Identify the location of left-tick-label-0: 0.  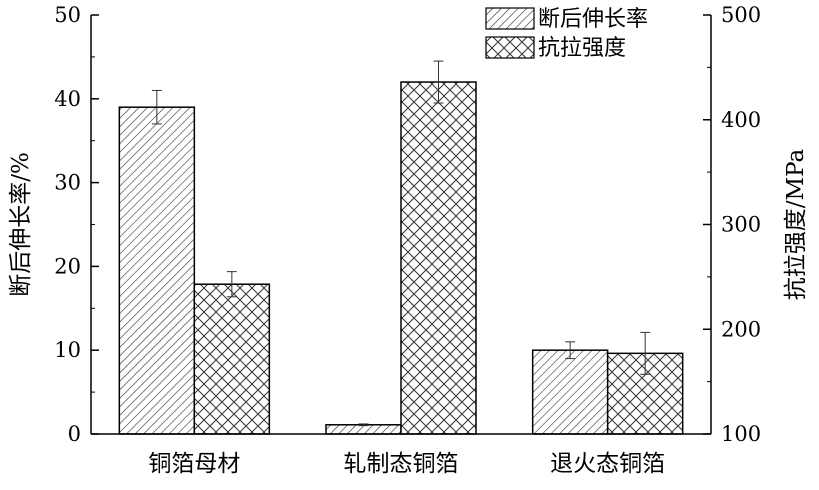
(74, 434).